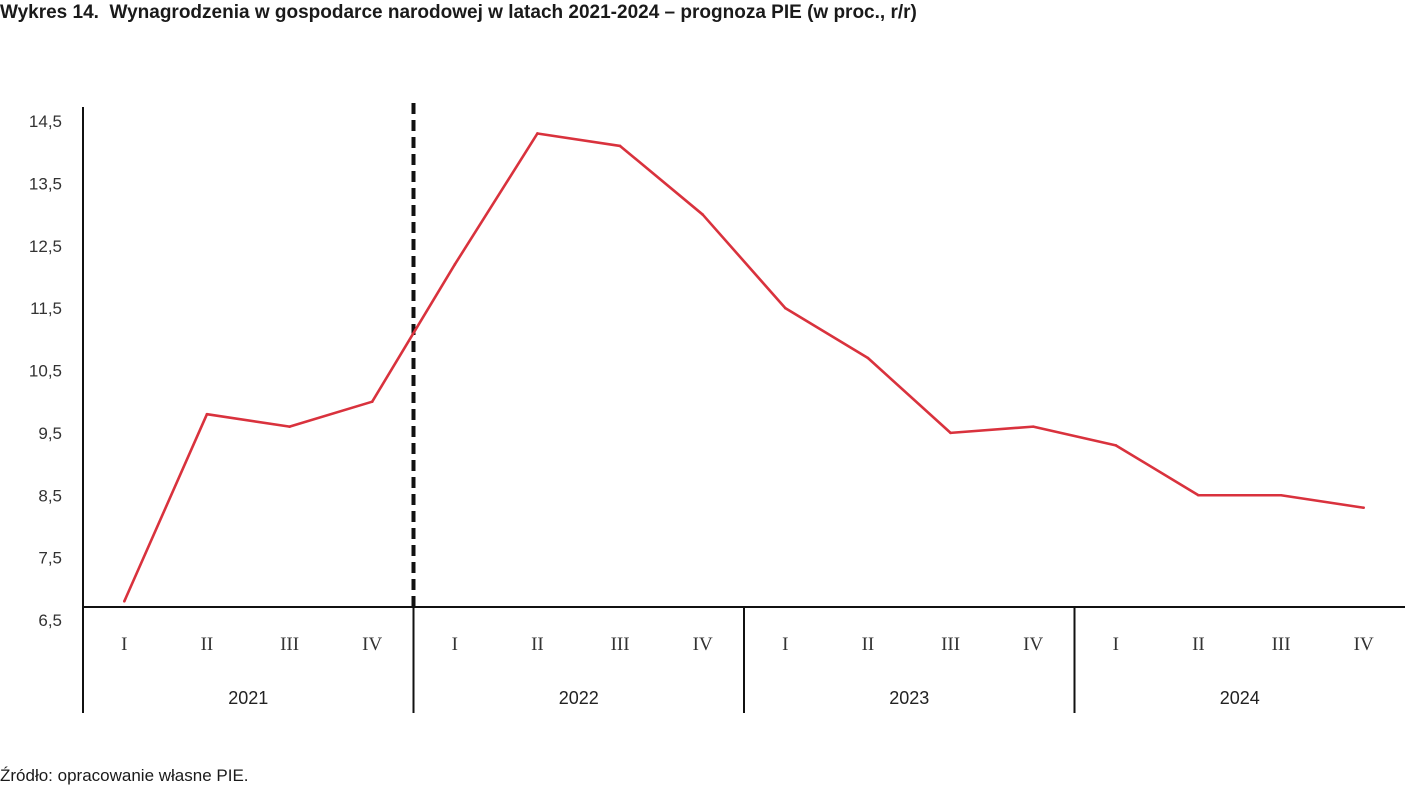 Image resolution: width=1424 pixels, height=794 pixels. What do you see at coordinates (1240, 698) in the screenshot?
I see `x-year-label: 2024` at bounding box center [1240, 698].